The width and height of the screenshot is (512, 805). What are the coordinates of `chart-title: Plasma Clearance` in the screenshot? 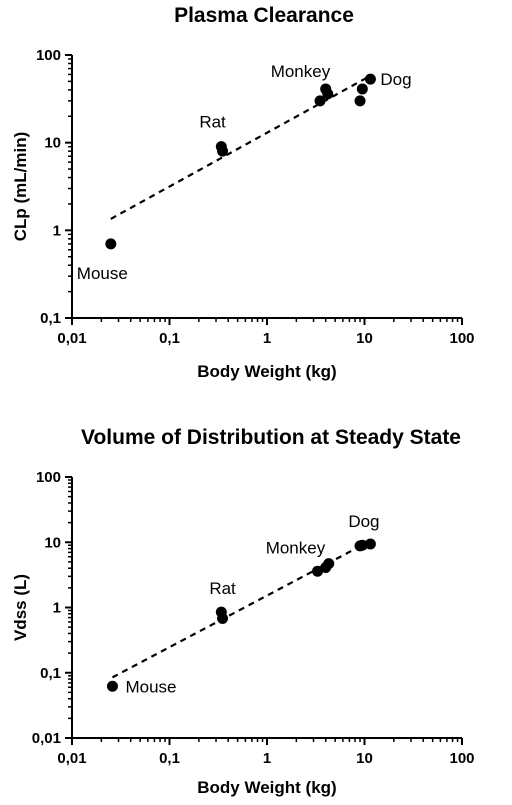 It's located at (264, 15).